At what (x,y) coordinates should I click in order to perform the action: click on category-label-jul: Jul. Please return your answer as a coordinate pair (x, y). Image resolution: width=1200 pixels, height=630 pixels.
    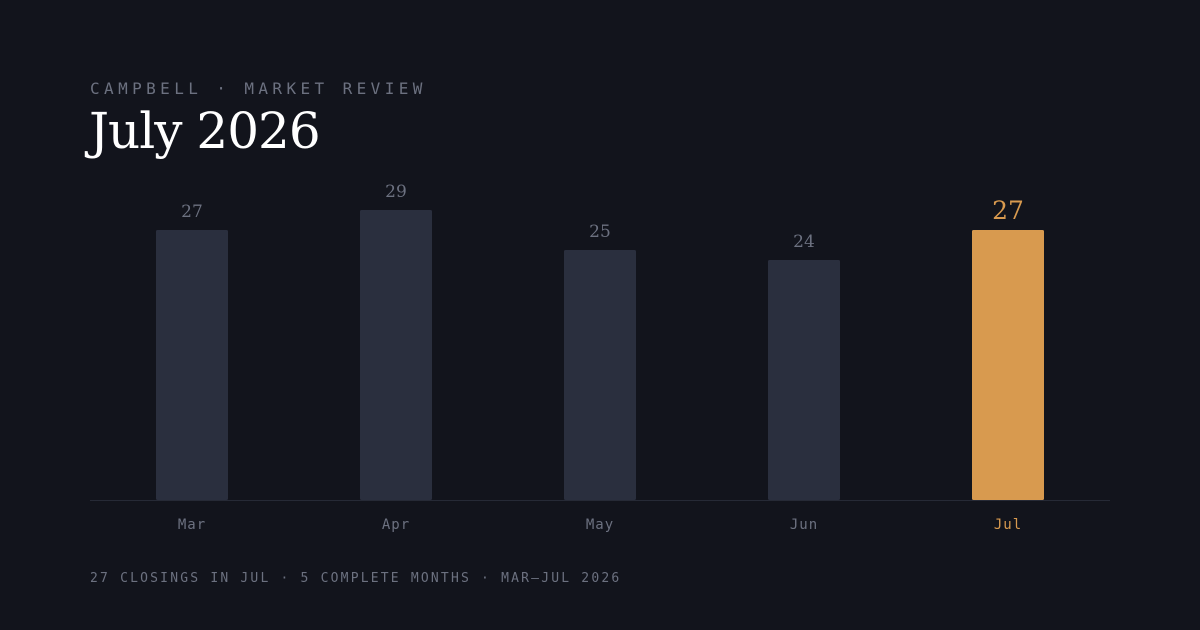
    Looking at the image, I should click on (1008, 525).